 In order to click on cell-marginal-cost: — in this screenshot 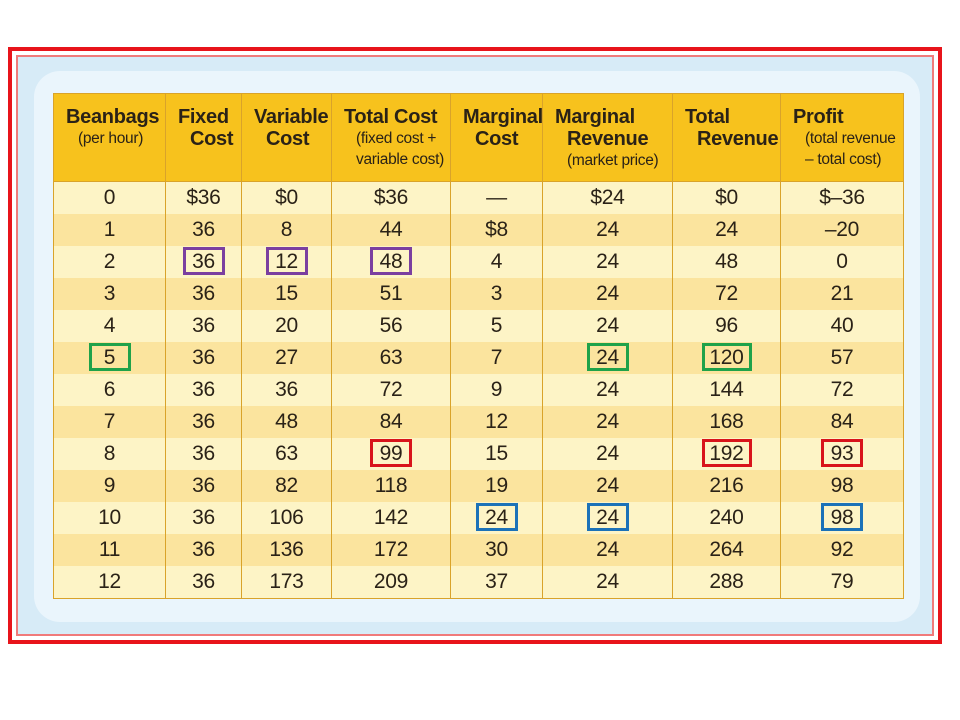, I will do `click(496, 197)`.